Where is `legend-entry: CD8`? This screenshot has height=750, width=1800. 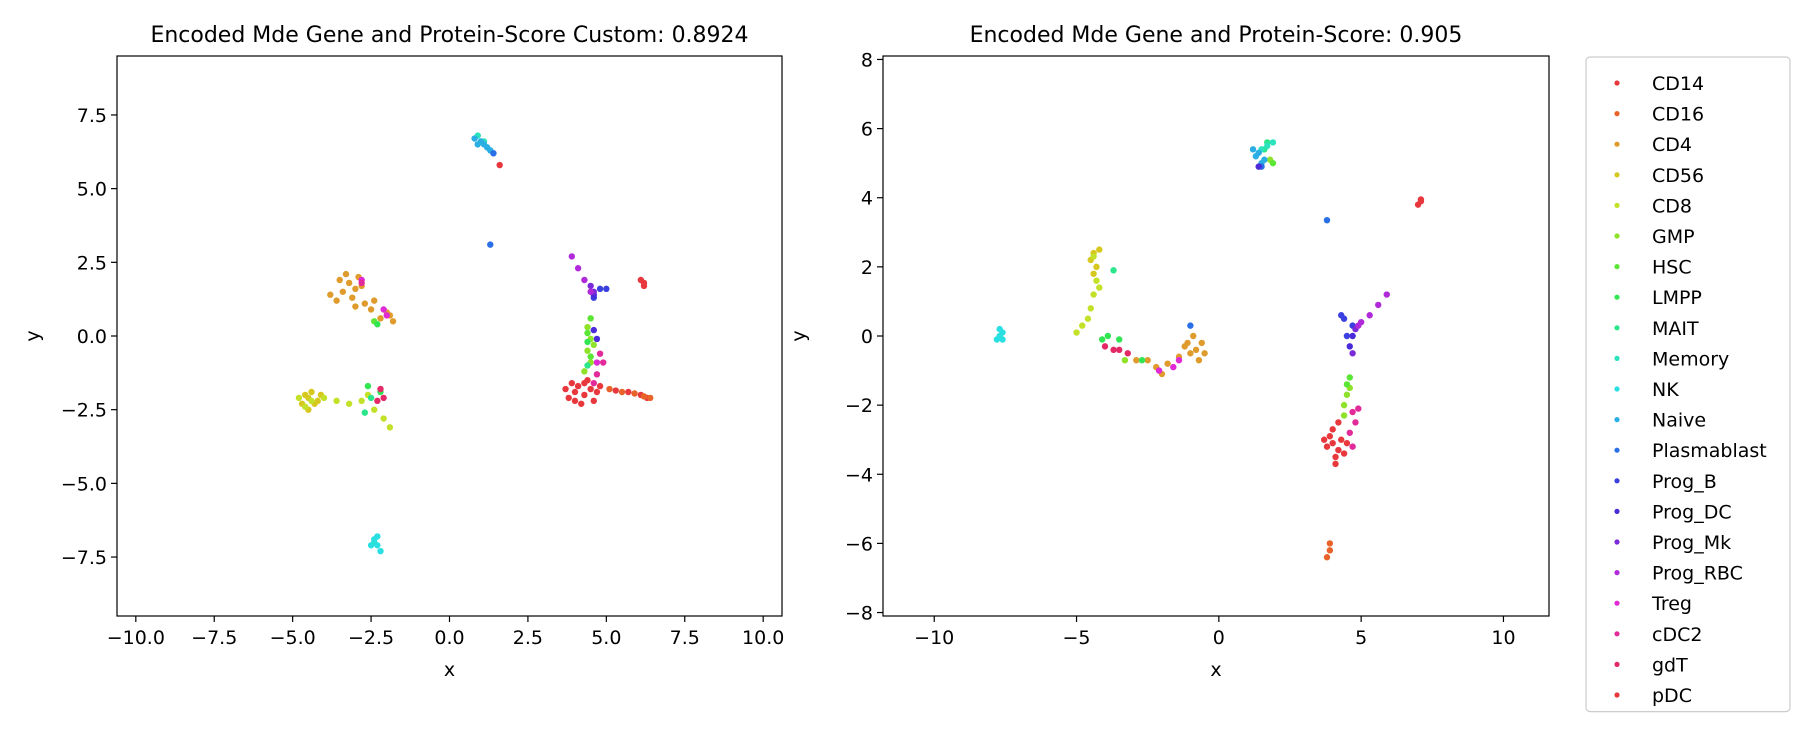
legend-entry: CD8 is located at coordinates (1653, 206).